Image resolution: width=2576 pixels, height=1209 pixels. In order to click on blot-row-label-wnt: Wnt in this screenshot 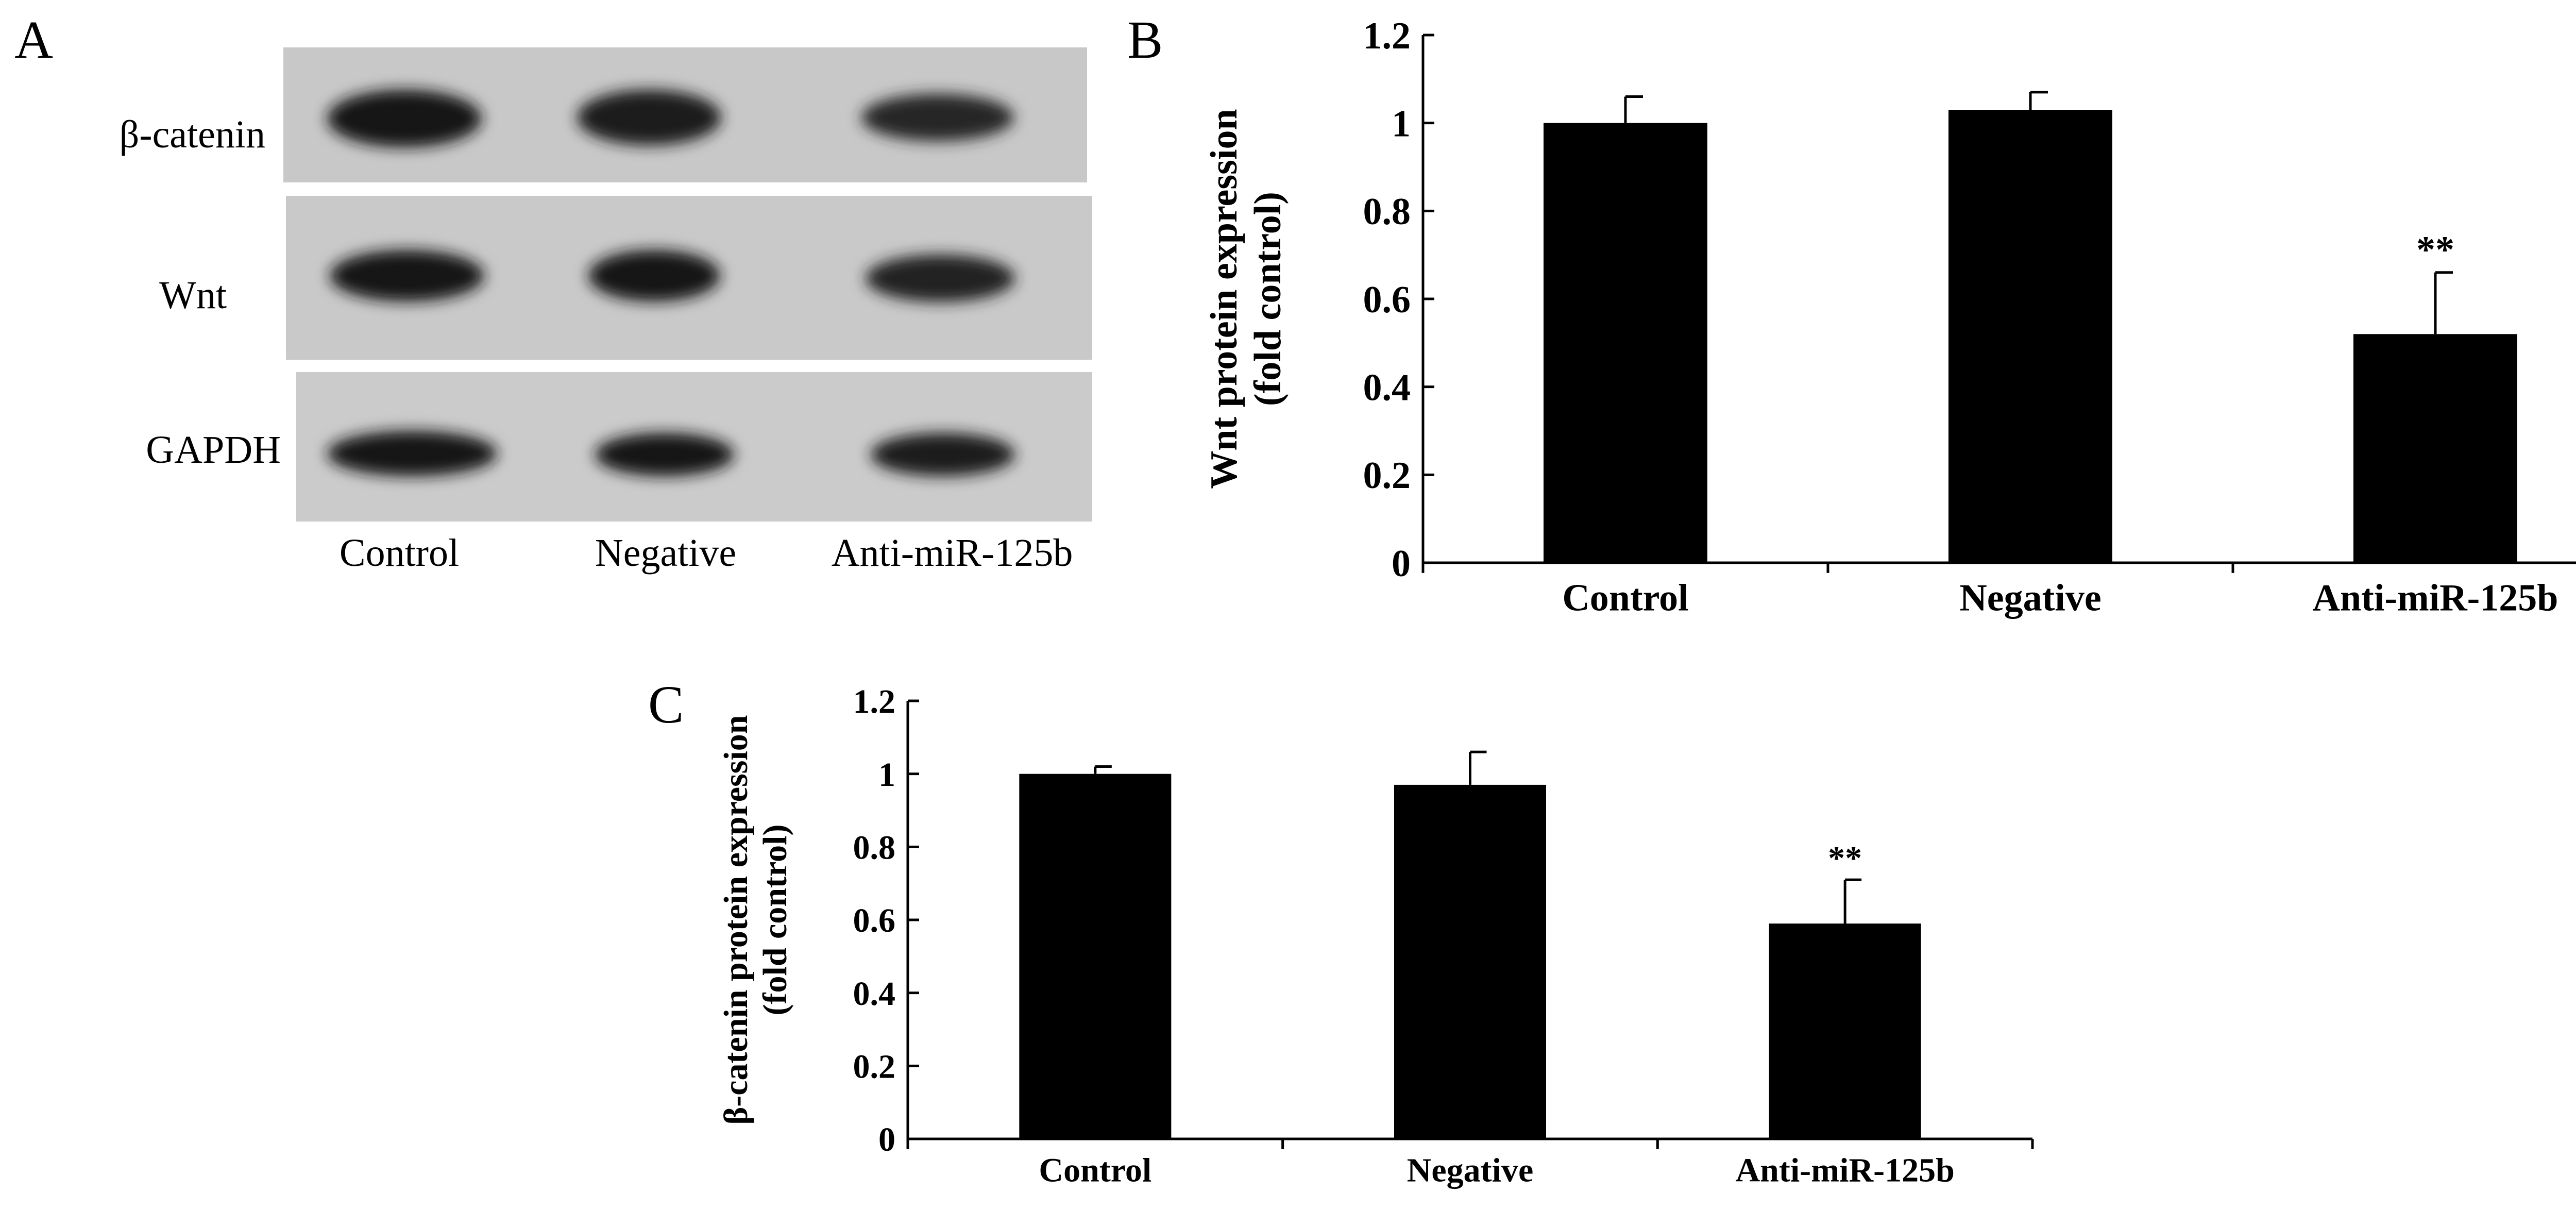, I will do `click(193, 296)`.